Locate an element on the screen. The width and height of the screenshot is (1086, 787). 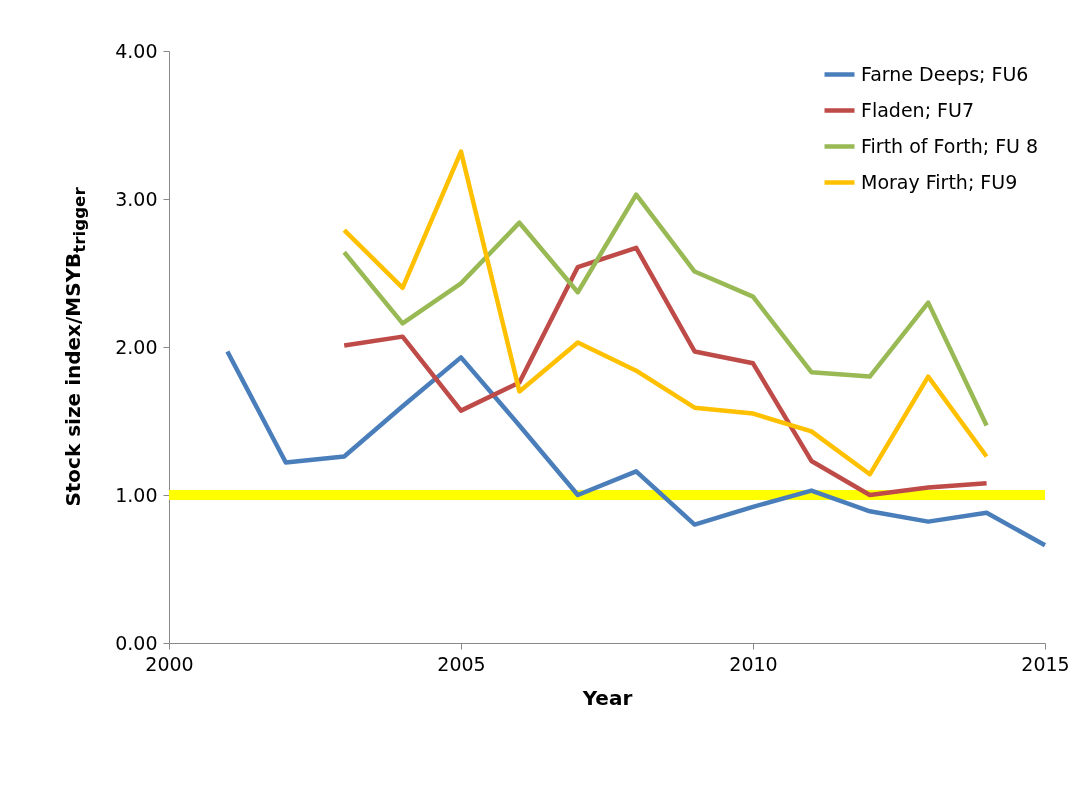
legend-label: Farne Deeps; FU6 is located at coordinates (945, 73).